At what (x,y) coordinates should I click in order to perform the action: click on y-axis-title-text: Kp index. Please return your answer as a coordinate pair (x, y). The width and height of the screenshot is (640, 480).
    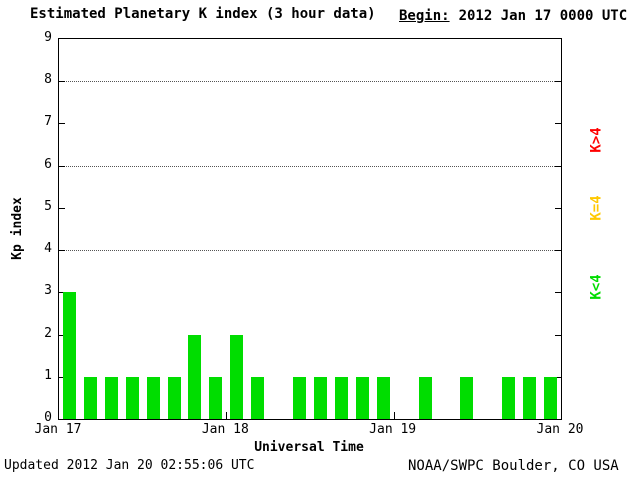
    Looking at the image, I should click on (17, 228).